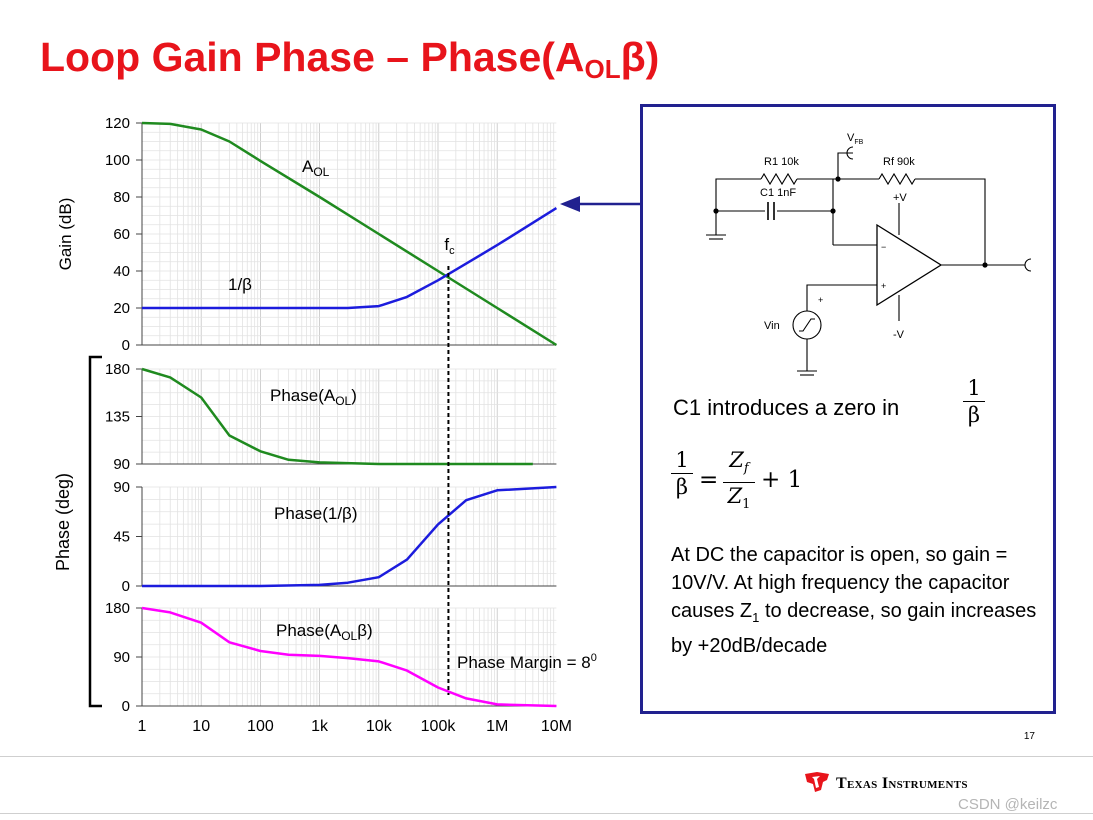 This screenshot has width=1093, height=820. What do you see at coordinates (897, 179) in the screenshot?
I see `resistor-rf` at bounding box center [897, 179].